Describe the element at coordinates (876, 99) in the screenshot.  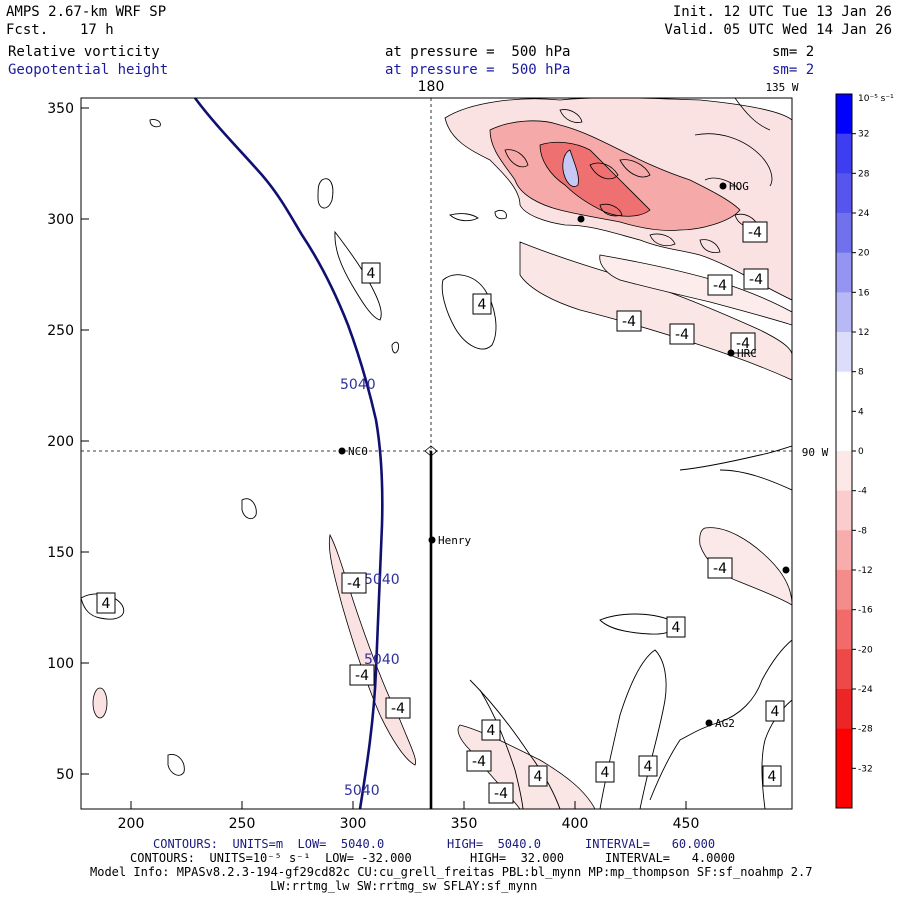
I see `colorbar-unit: 10⁻⁵ s⁻¹` at that location.